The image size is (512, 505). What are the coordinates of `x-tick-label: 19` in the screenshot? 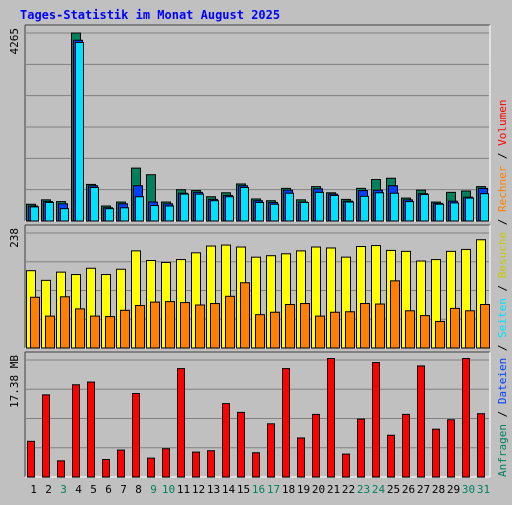 It's located at (303, 489).